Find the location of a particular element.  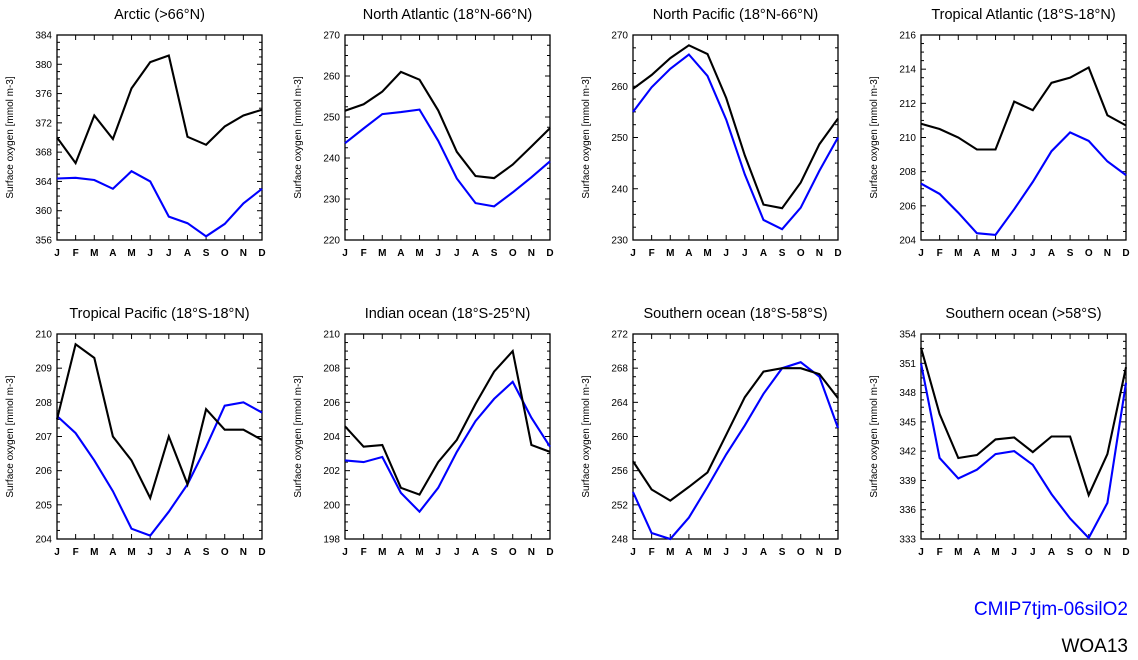

panel-title: North Atlantic (18°N-66°N) is located at coordinates (448, 15).